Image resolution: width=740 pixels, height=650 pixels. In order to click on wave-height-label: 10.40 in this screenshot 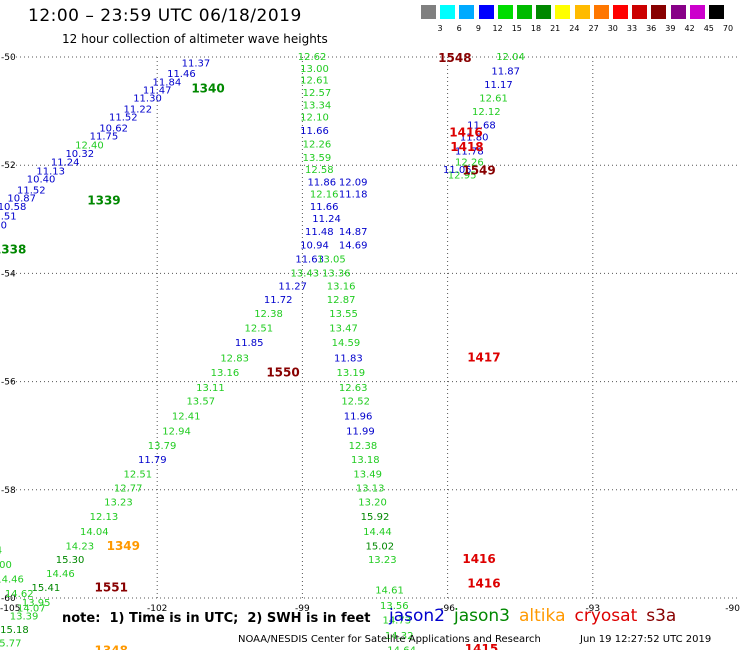, I will do `click(41, 180)`.